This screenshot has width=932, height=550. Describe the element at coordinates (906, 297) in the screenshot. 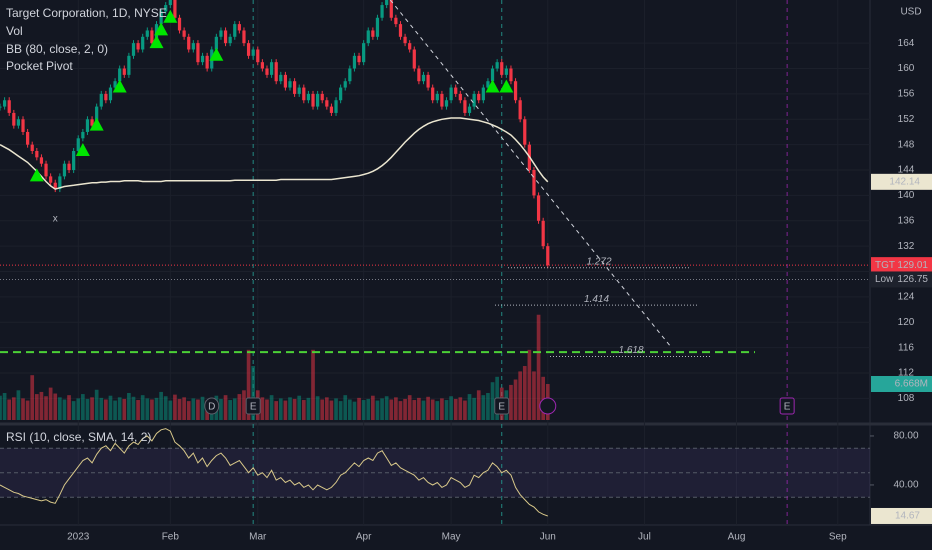

I see `y-tick-label: 124` at that location.